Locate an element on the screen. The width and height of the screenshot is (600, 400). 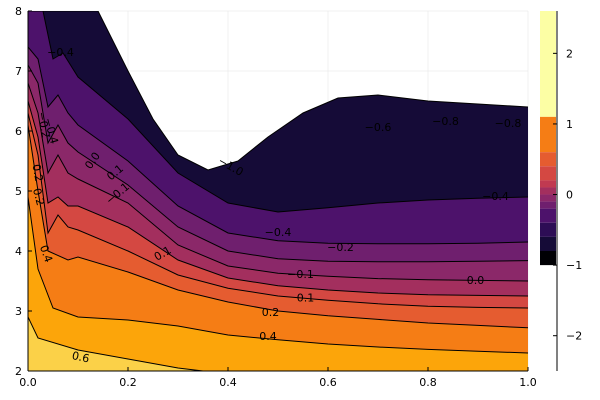
contour-region is located at coordinates (115, 344).